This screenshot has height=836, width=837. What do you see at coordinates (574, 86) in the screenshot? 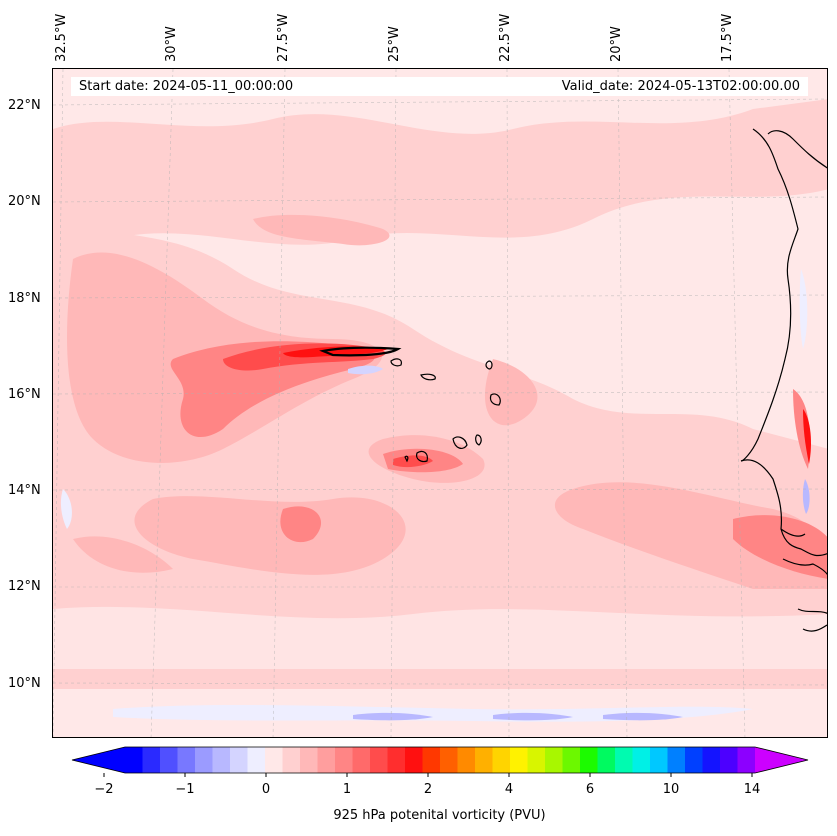
I see `valid-date-label: Valid_date: 2024-05-13T02:00:00.00` at bounding box center [574, 86].